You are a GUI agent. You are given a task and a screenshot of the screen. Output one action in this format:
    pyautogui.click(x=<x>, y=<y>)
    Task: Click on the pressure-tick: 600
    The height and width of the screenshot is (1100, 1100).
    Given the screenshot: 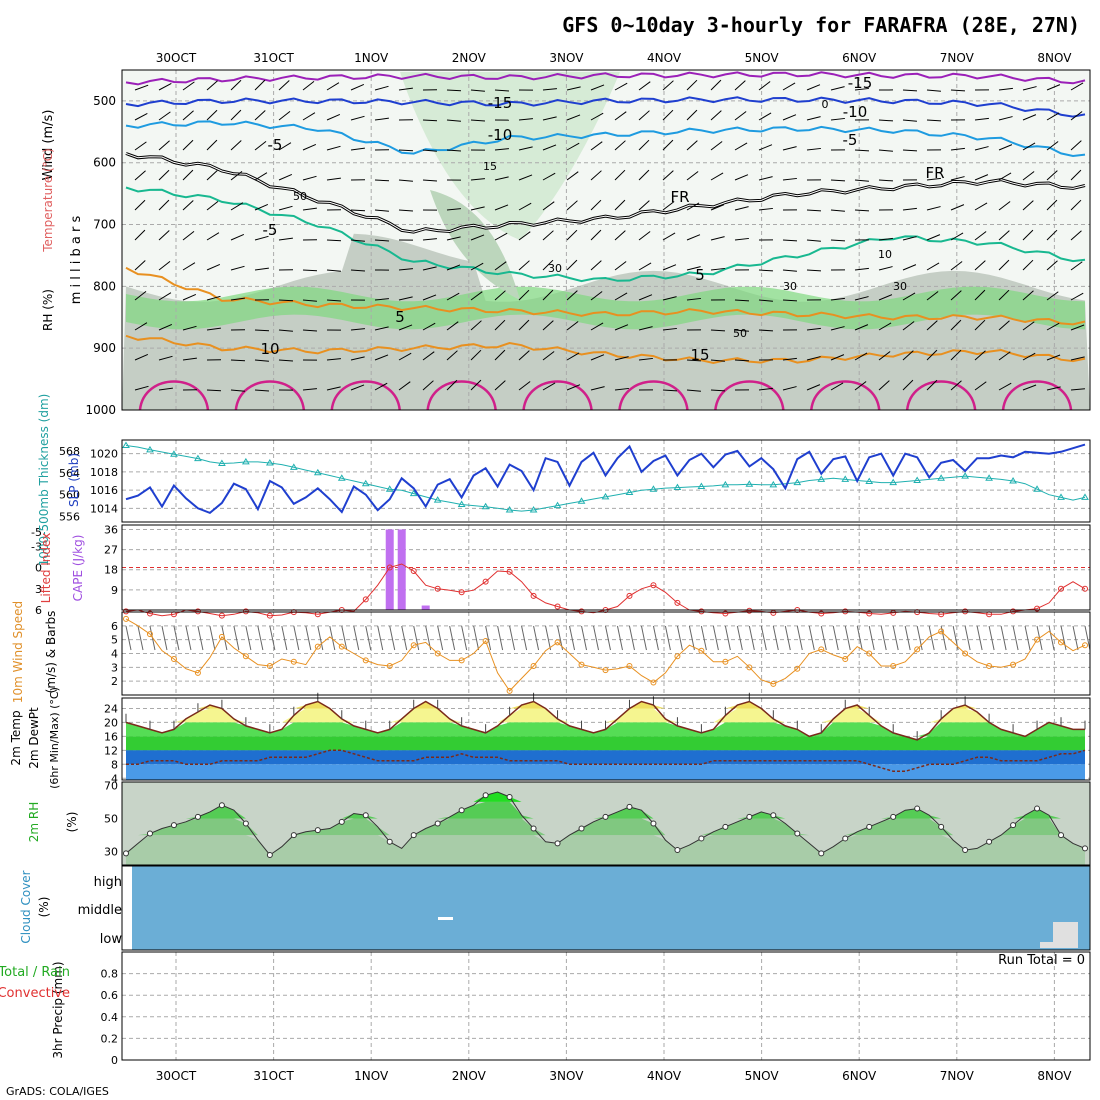 What is the action you would take?
    pyautogui.click(x=104, y=163)
    